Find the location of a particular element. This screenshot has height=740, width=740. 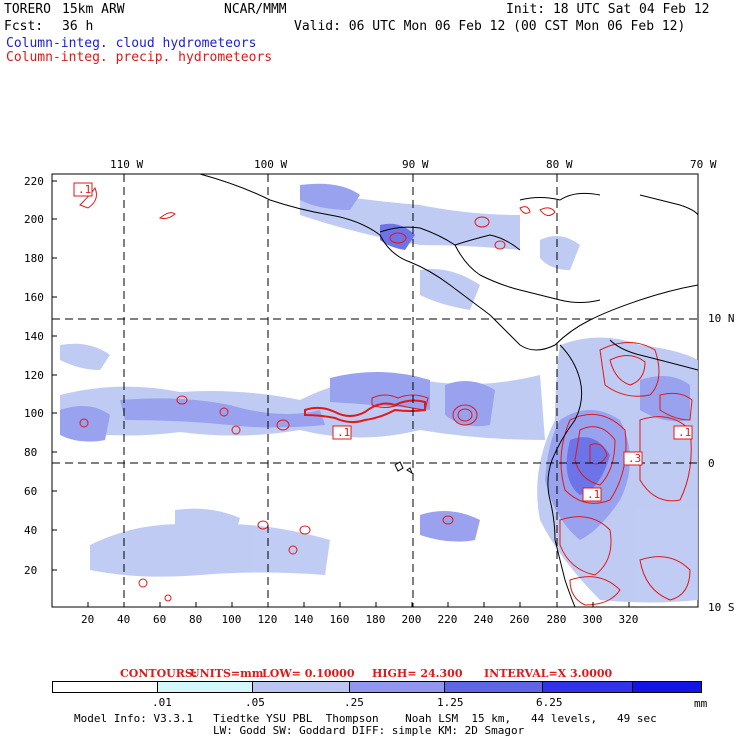

x-tick-label: 140 is located at coordinates (303, 619).